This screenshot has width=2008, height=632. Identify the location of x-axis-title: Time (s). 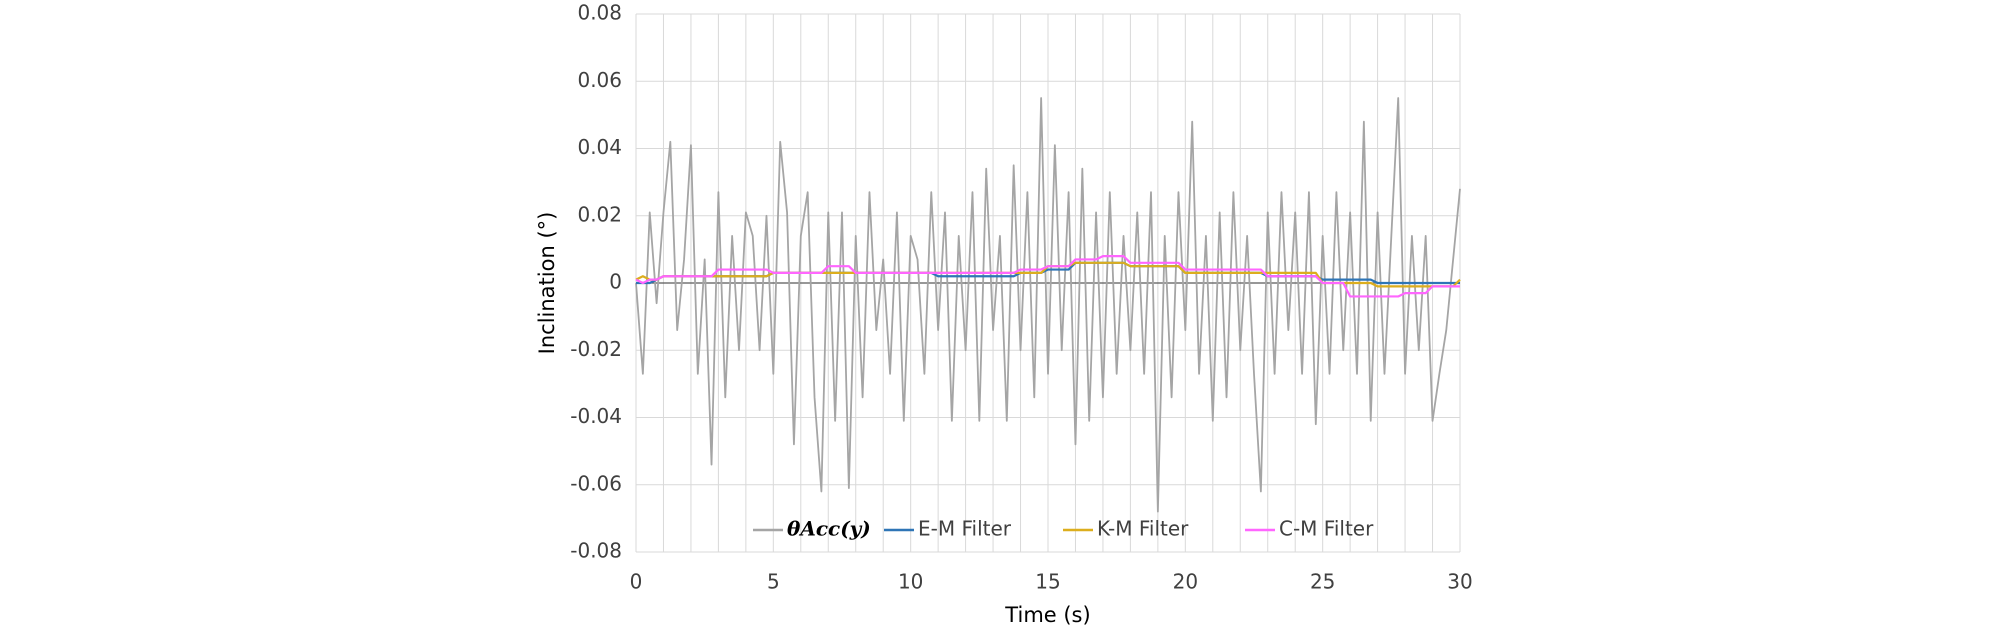
(1047, 615).